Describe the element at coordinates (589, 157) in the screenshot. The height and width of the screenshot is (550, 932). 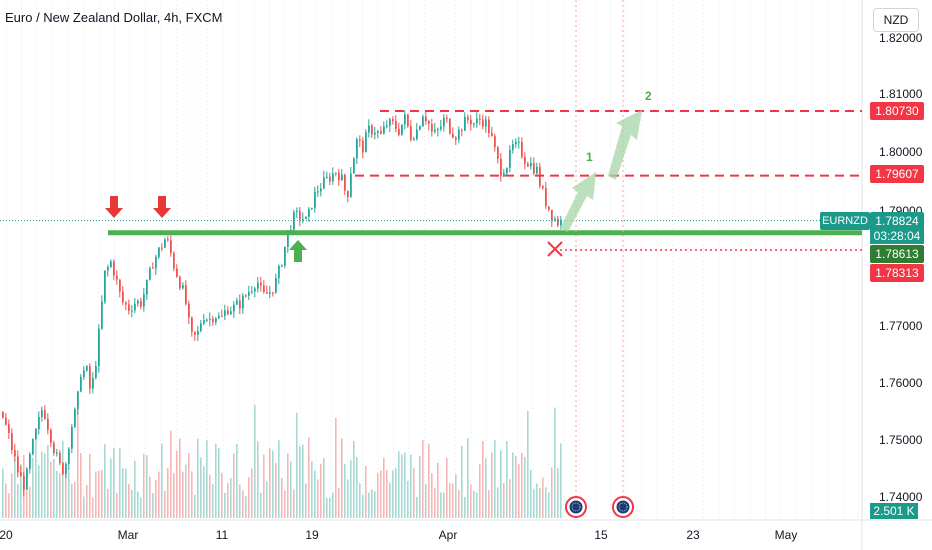
I see `target1-annotation: 1` at that location.